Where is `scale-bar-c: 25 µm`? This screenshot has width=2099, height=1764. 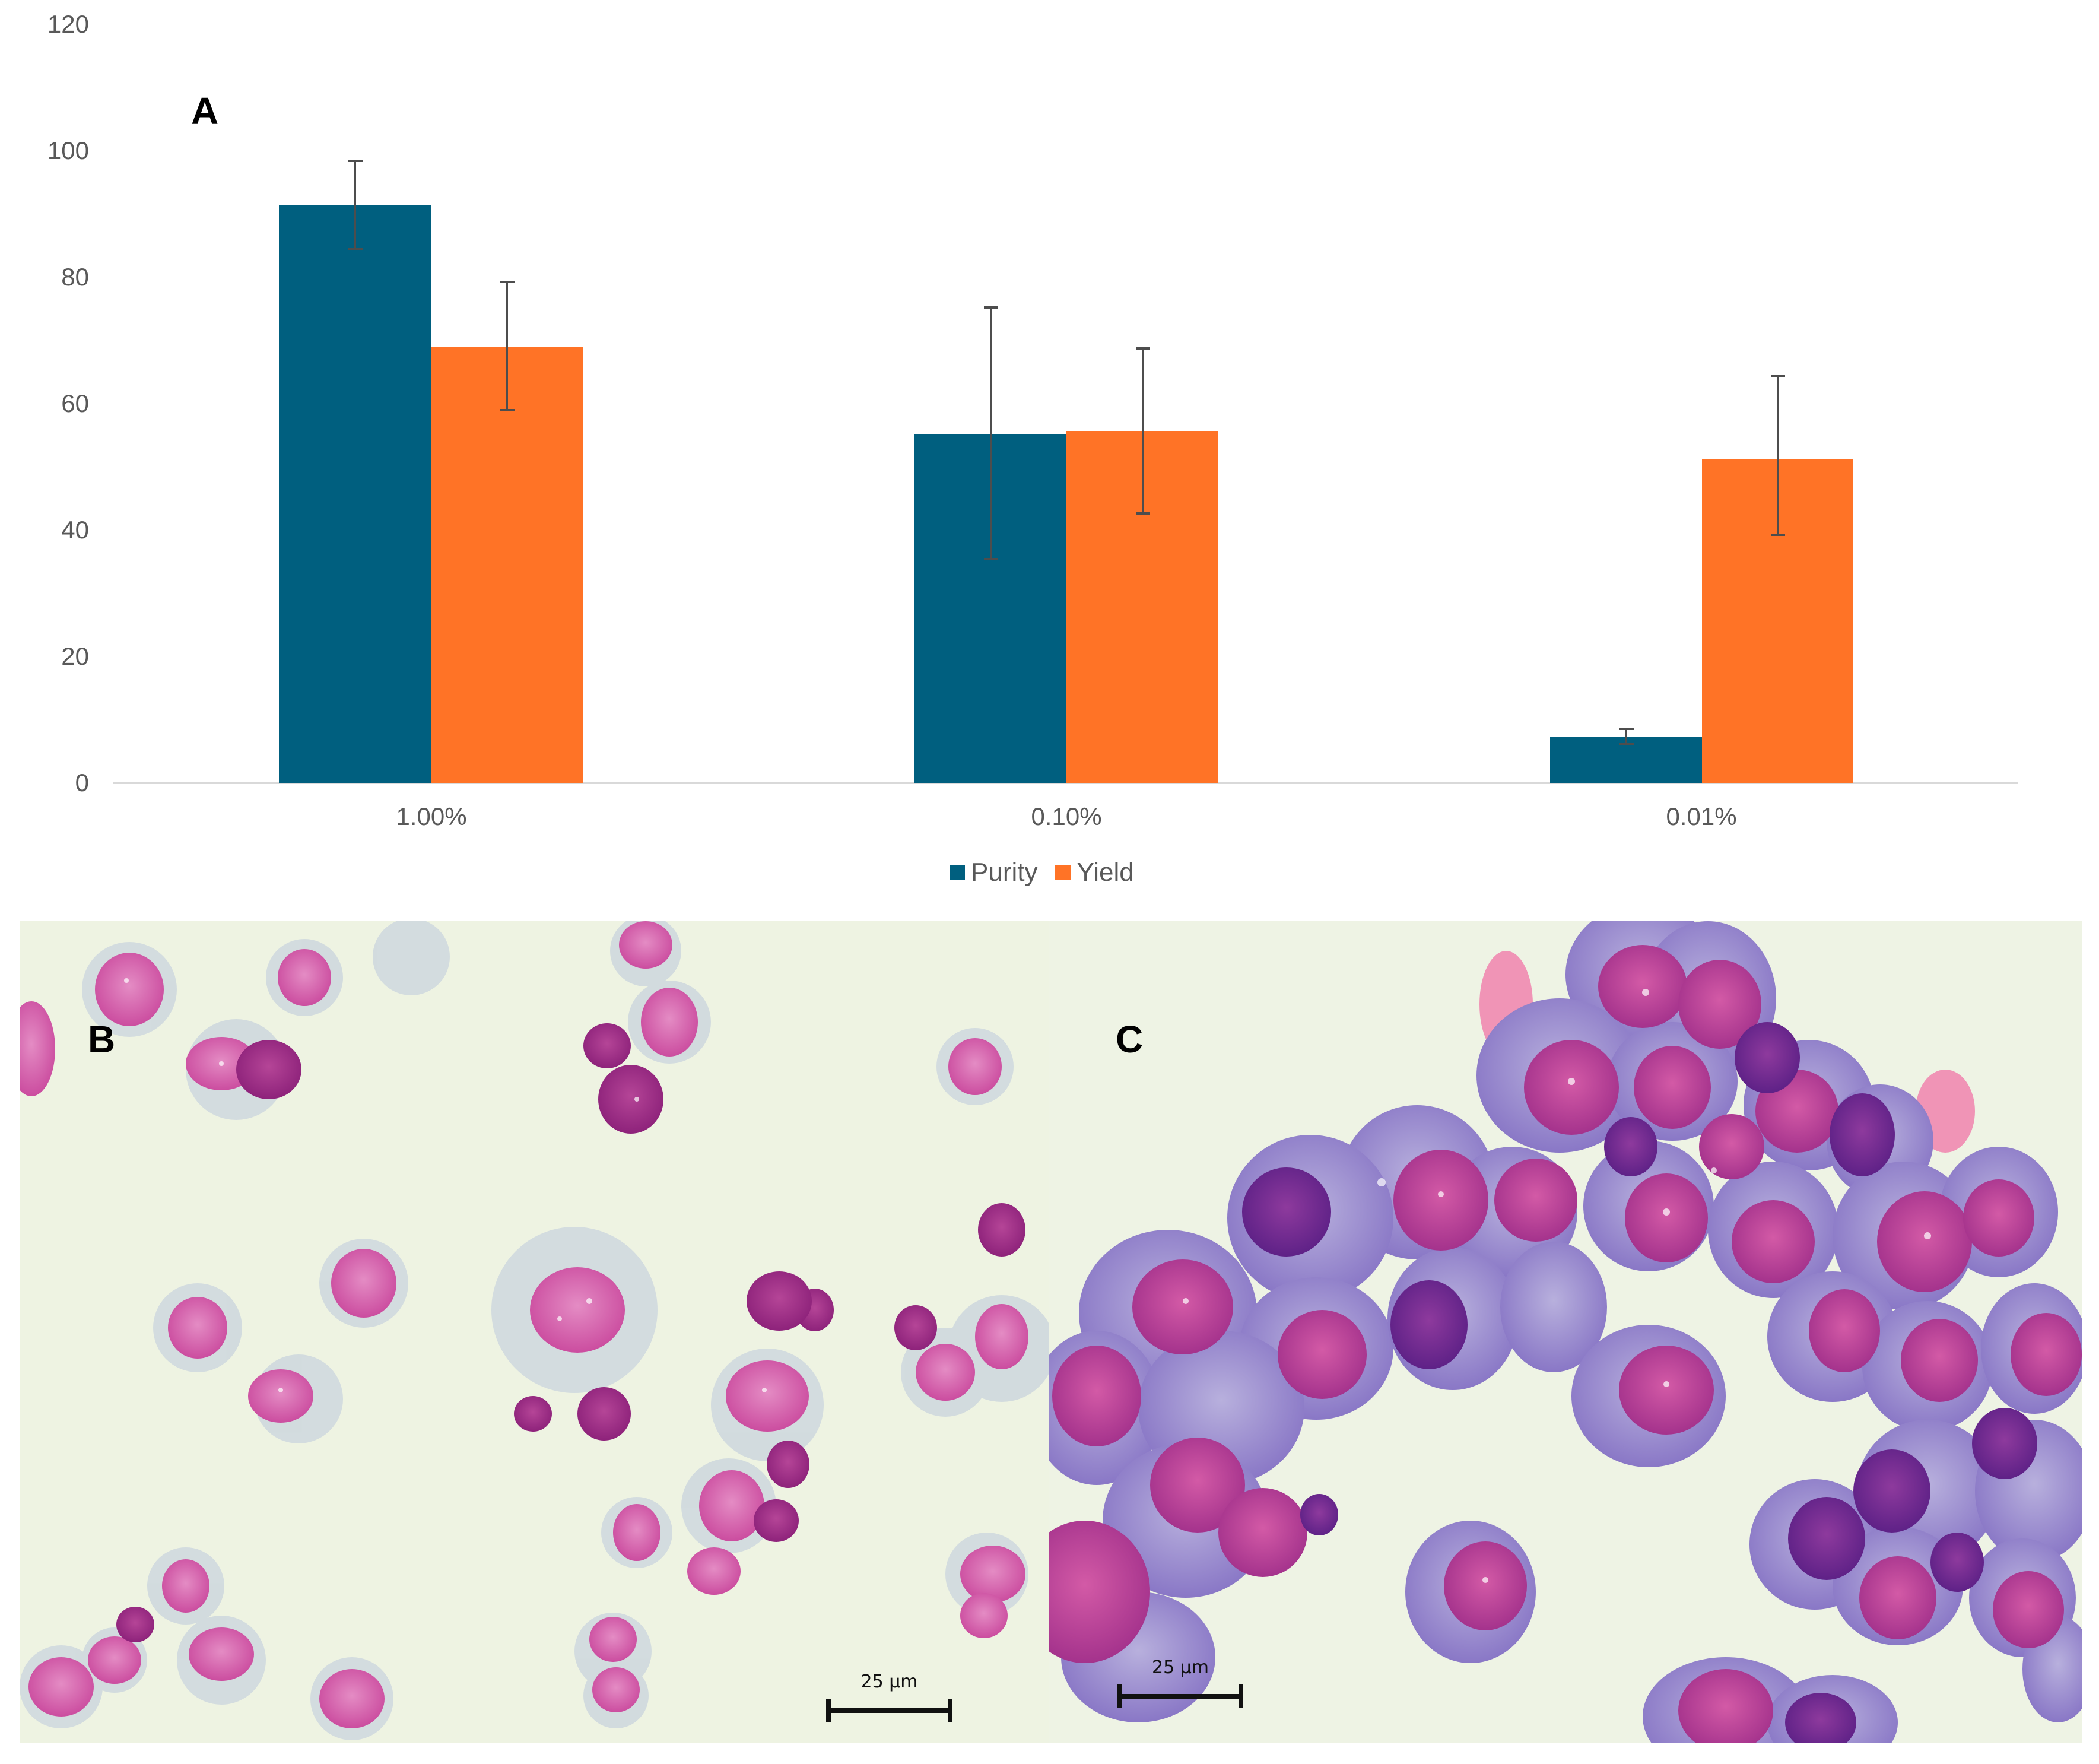 scale-bar-c: 25 µm is located at coordinates (1180, 1682).